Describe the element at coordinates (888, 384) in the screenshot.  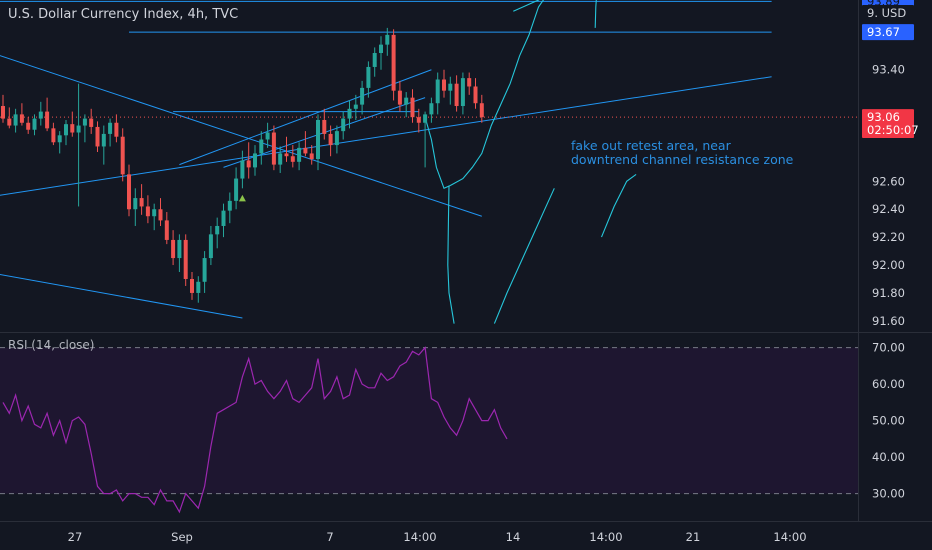
I see `rsi-tick-label: 60.00` at that location.